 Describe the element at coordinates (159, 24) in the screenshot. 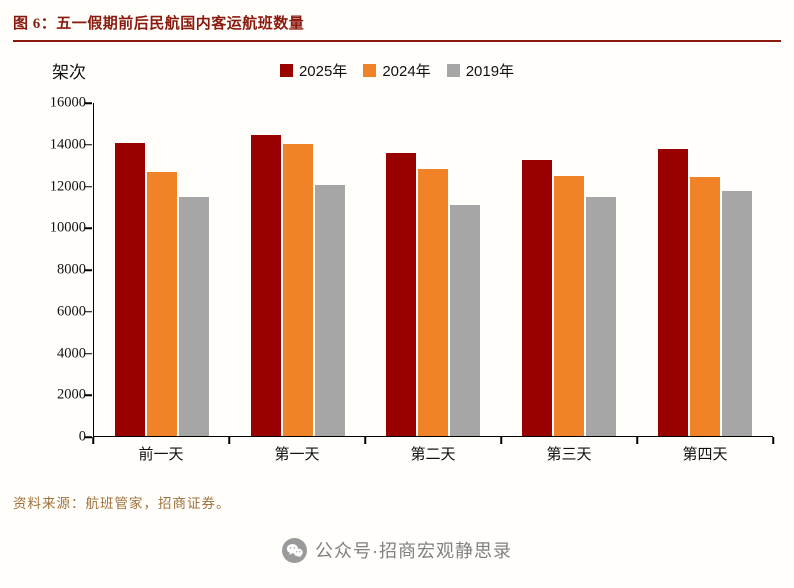

I see `chart-title: 图 6：五一假期前后民航国内客运航班数量` at that location.